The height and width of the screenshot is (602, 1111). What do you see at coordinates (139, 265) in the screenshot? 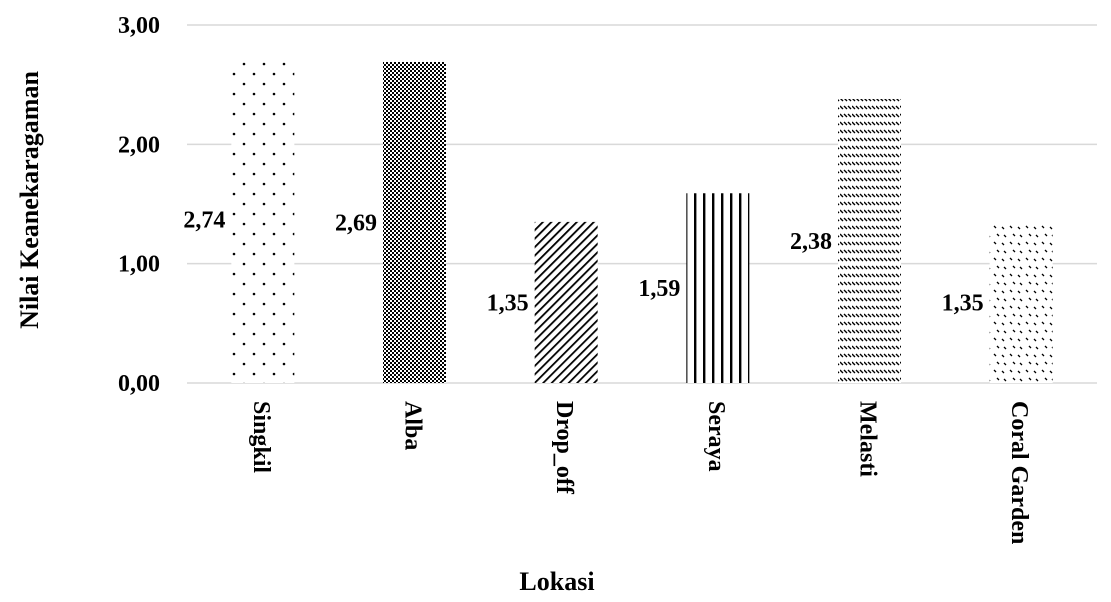
I see `y-tick-label: 1,00` at bounding box center [139, 265].